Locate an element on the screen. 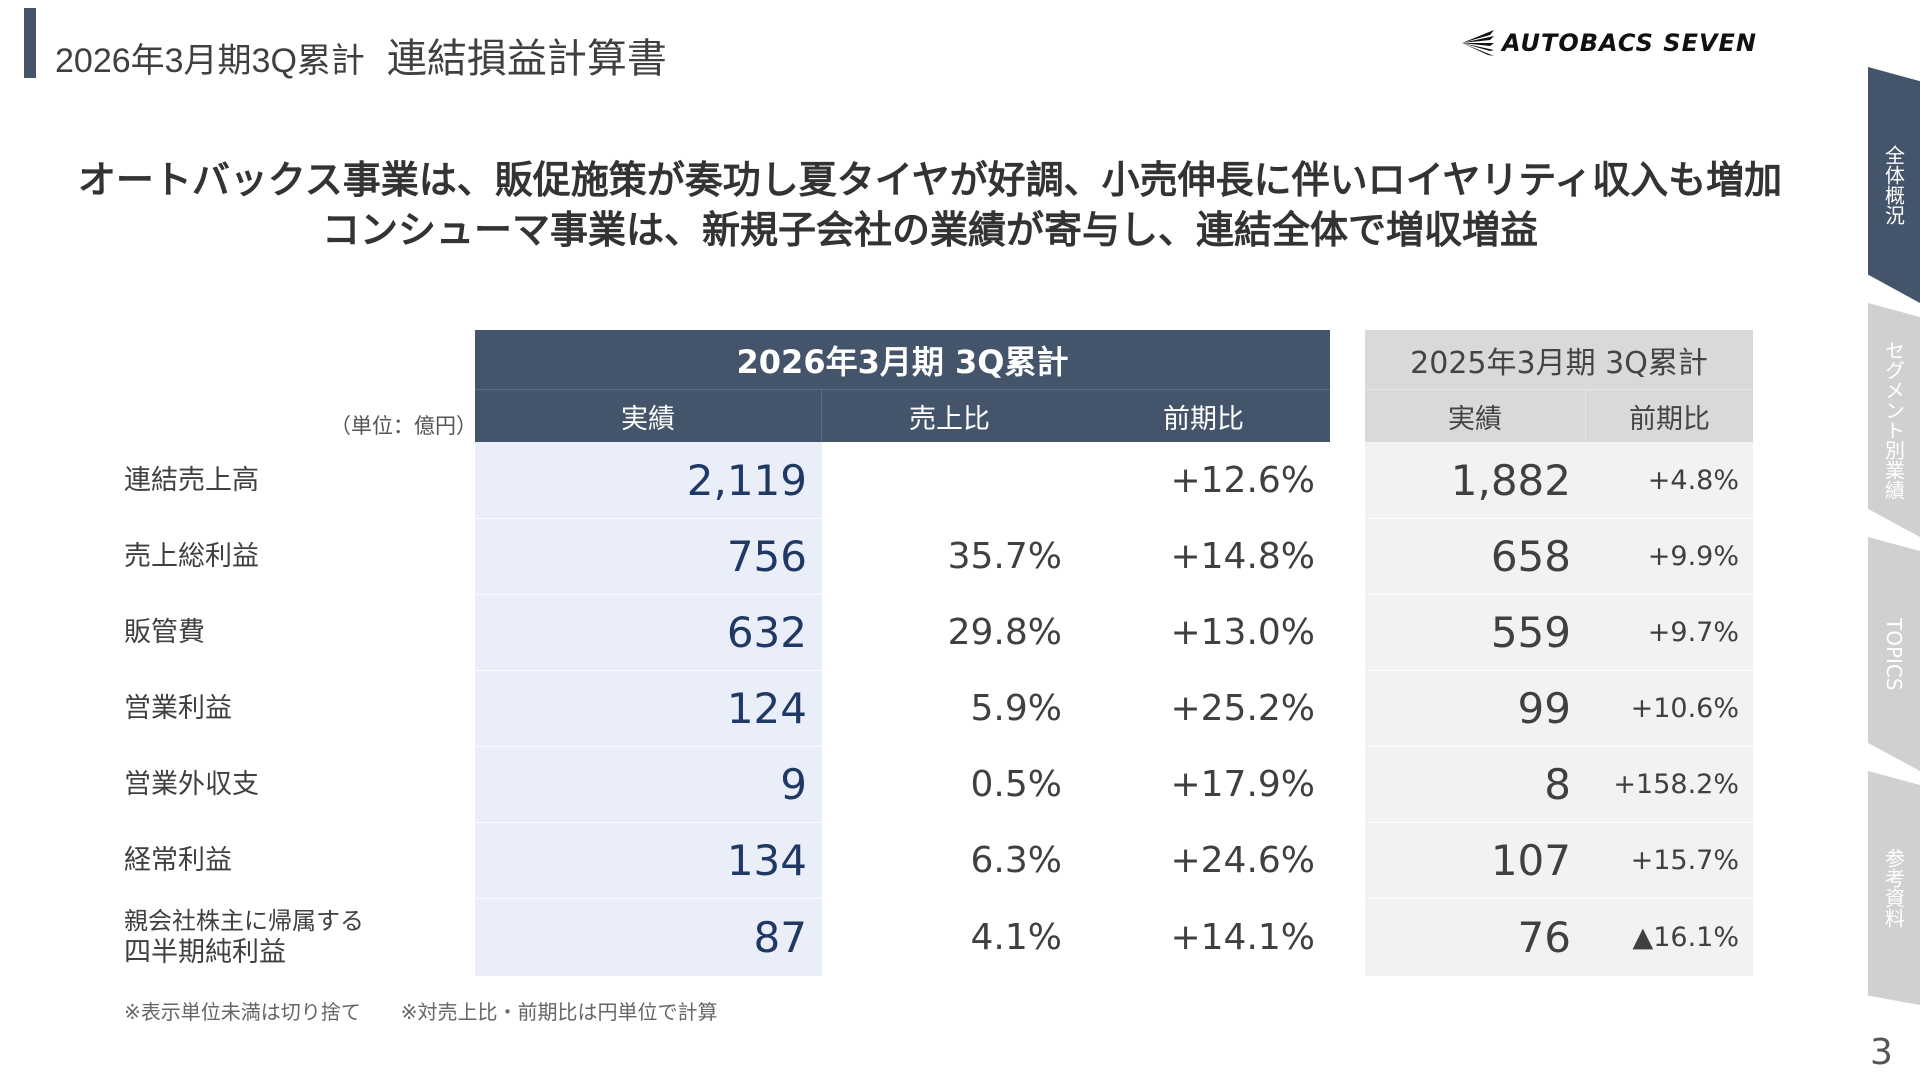 This screenshot has height=1080, width=1920. row-label-line: 営業利益 is located at coordinates (178, 708).